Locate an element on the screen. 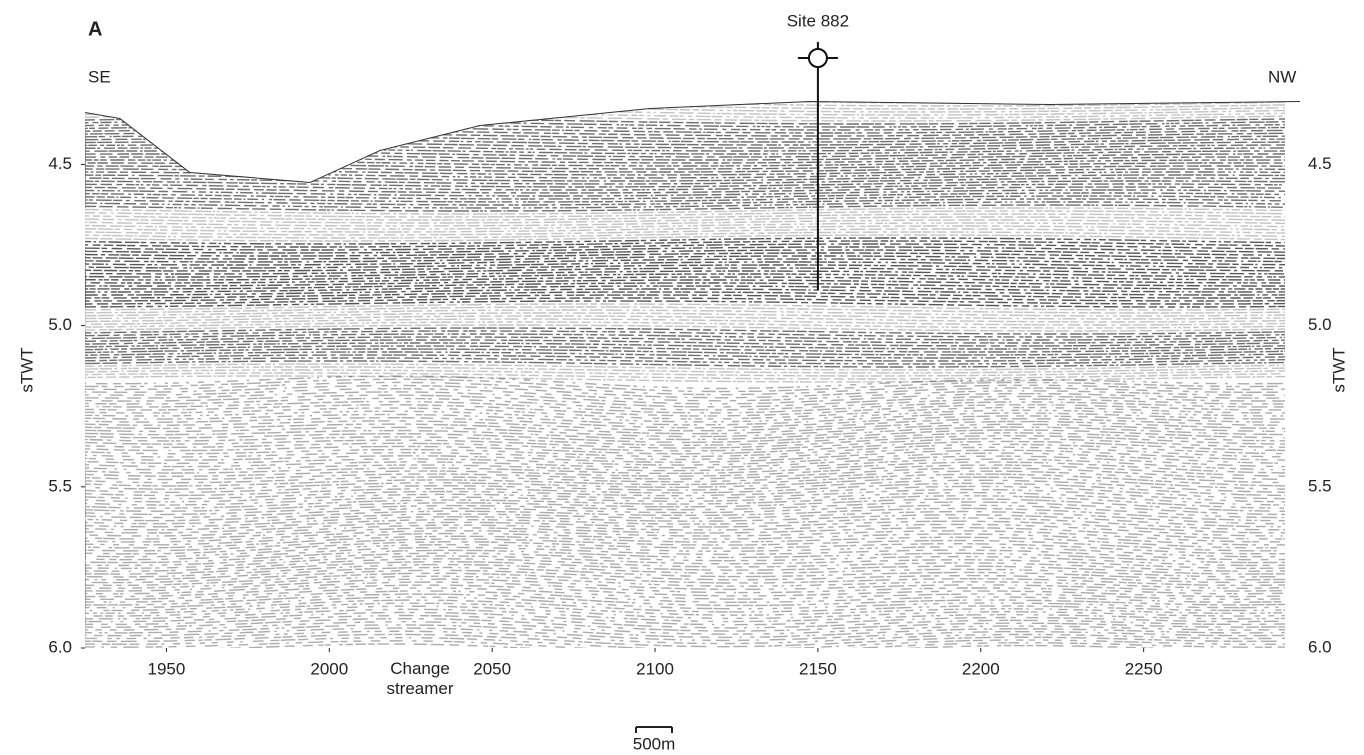 The image size is (1364, 755). panel-label: A is located at coordinates (95, 29).